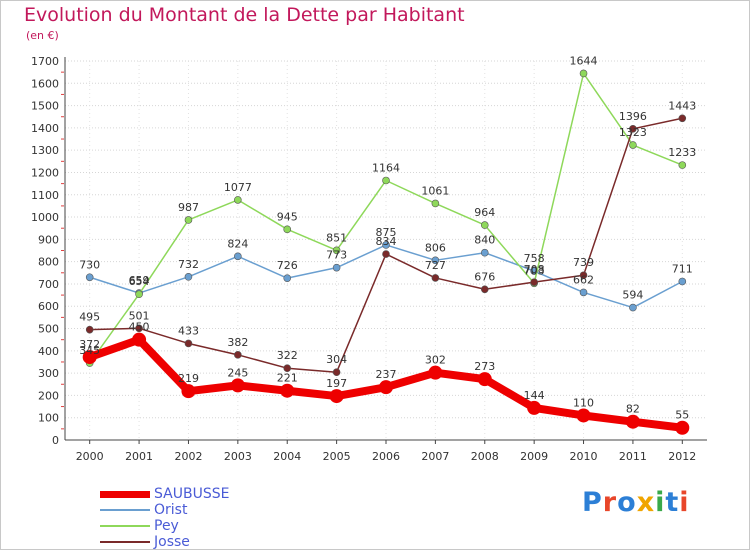 The width and height of the screenshot is (750, 550). I want to click on y-tick-label: 400, so click(48, 351).